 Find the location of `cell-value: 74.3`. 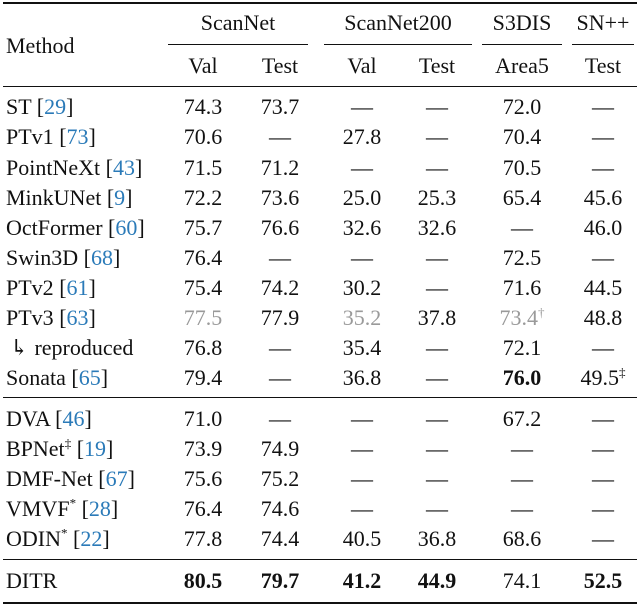

cell-value: 74.3 is located at coordinates (203, 106).